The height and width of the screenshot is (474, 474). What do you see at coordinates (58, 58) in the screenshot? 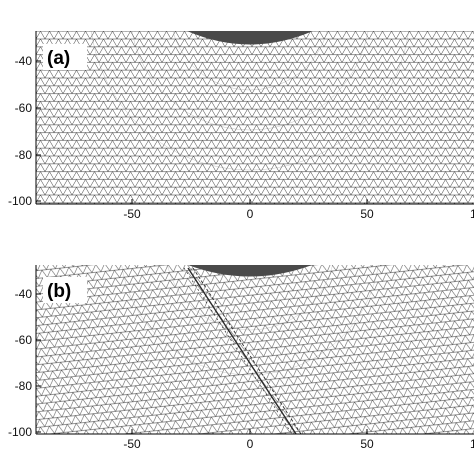
I see `panel-label-a: (a)` at bounding box center [58, 58].